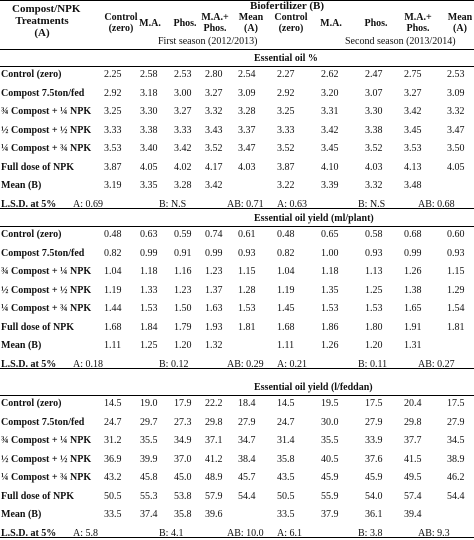  What do you see at coordinates (214, 403) in the screenshot?
I see `table-cell: 22.2` at bounding box center [214, 403].